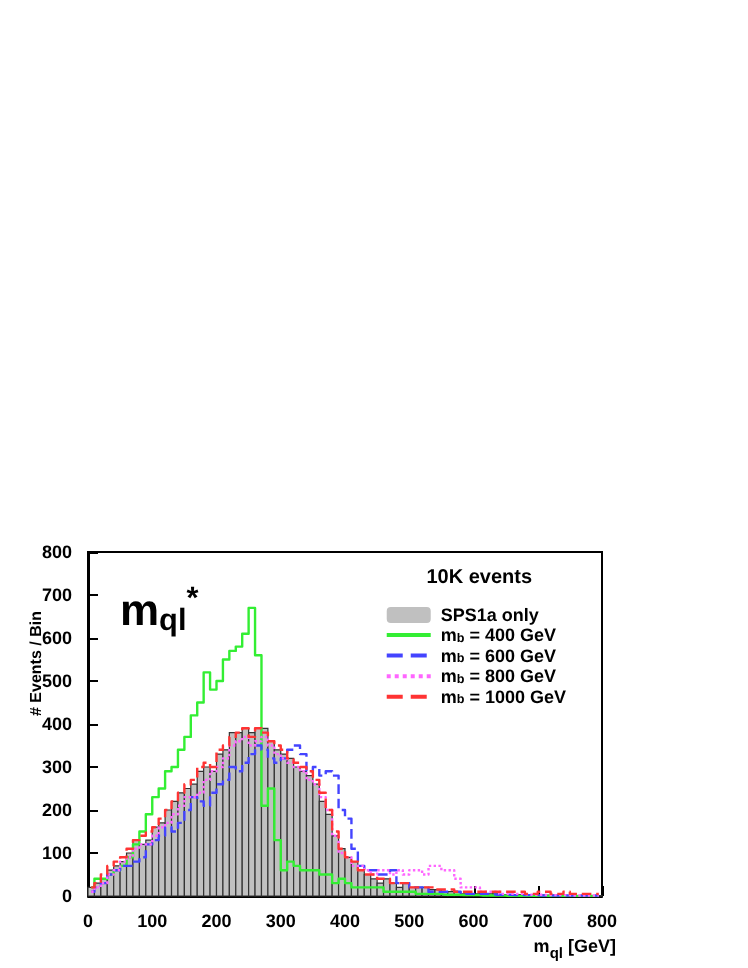 Image resolution: width=748 pixels, height=968 pixels. Describe the element at coordinates (88, 921) in the screenshot. I see `x-tick-label: 0` at that location.